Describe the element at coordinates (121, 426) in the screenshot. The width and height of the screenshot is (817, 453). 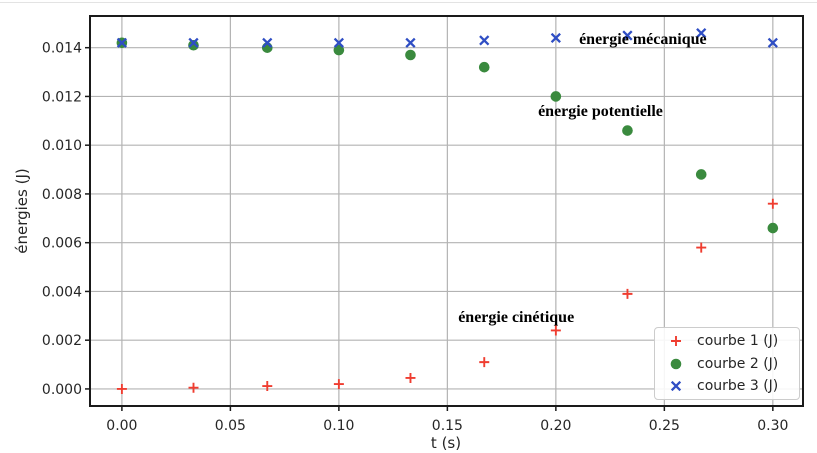
I see `x-tick-label: 0.00` at that location.